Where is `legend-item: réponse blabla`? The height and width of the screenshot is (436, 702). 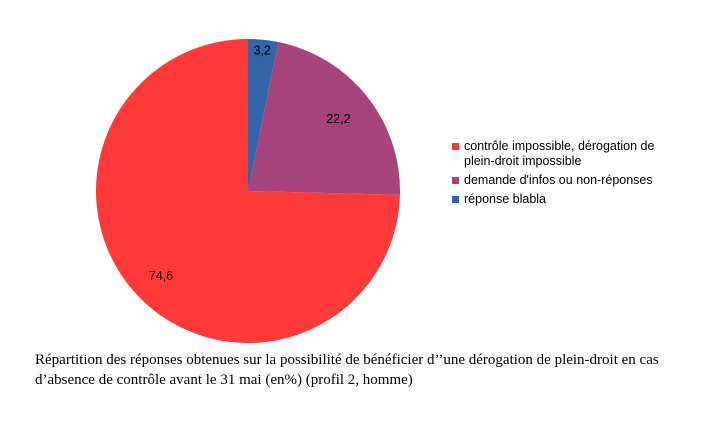
legend-item: réponse blabla is located at coordinates (557, 199).